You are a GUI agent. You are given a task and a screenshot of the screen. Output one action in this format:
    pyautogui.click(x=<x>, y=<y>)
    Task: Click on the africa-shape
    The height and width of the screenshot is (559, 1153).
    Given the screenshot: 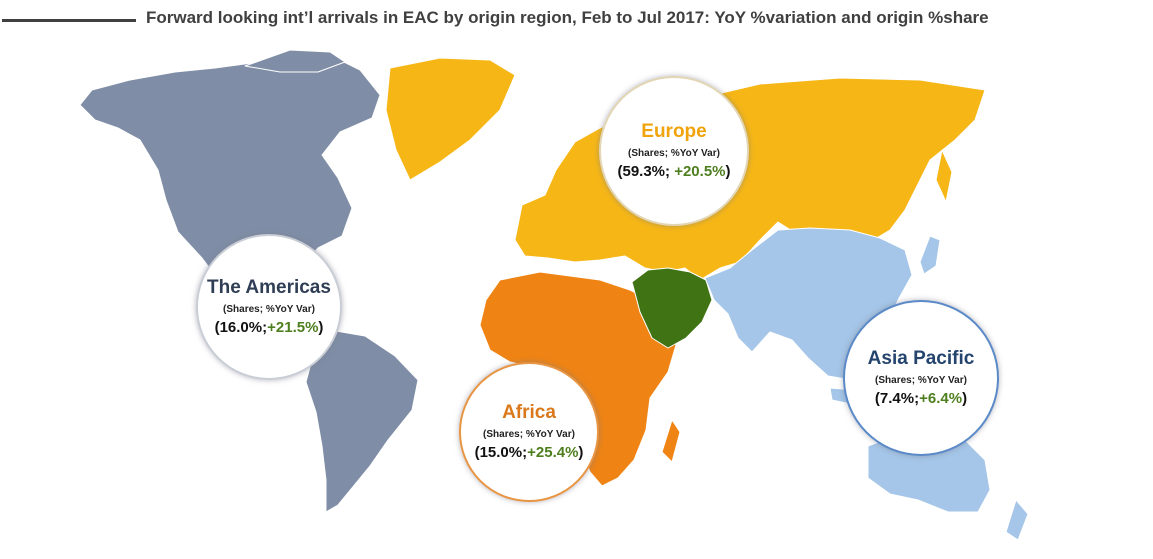 What is the action you would take?
    pyautogui.click(x=578, y=379)
    